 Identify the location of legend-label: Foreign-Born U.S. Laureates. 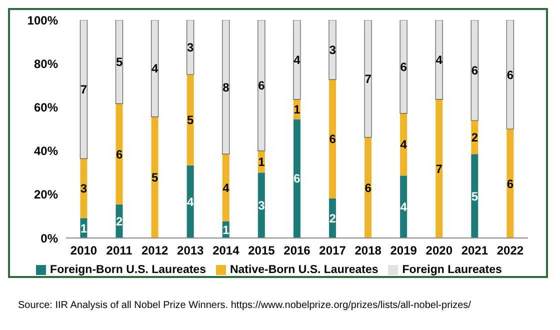
(128, 270).